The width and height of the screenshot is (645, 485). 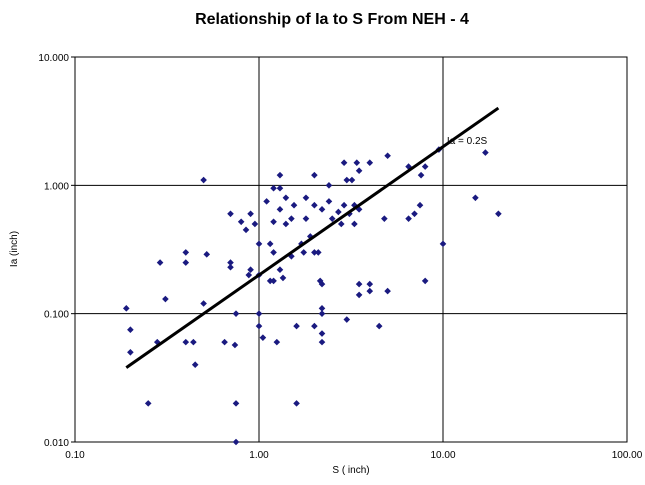 I want to click on x-tick-label: 1.00, so click(x=259, y=455).